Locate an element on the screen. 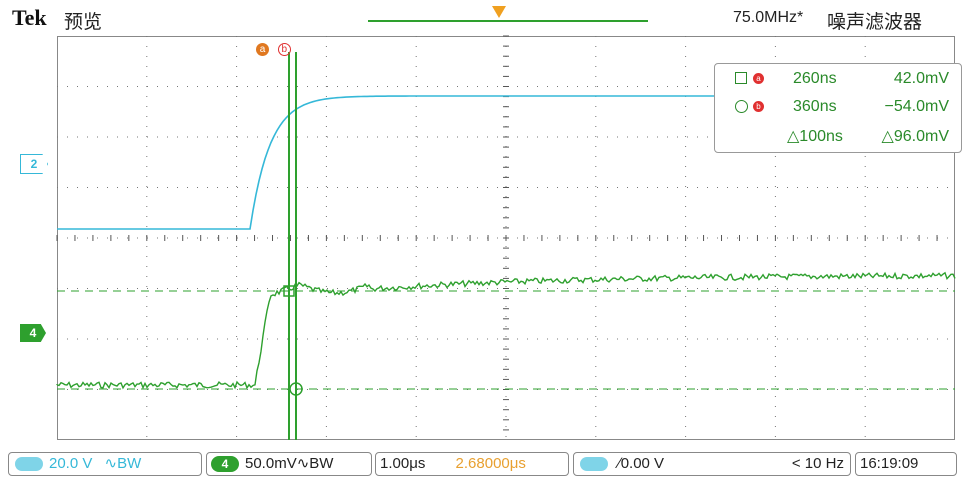 This screenshot has height=484, width=969. readout-value-b: −54.0mV is located at coordinates (916, 106).